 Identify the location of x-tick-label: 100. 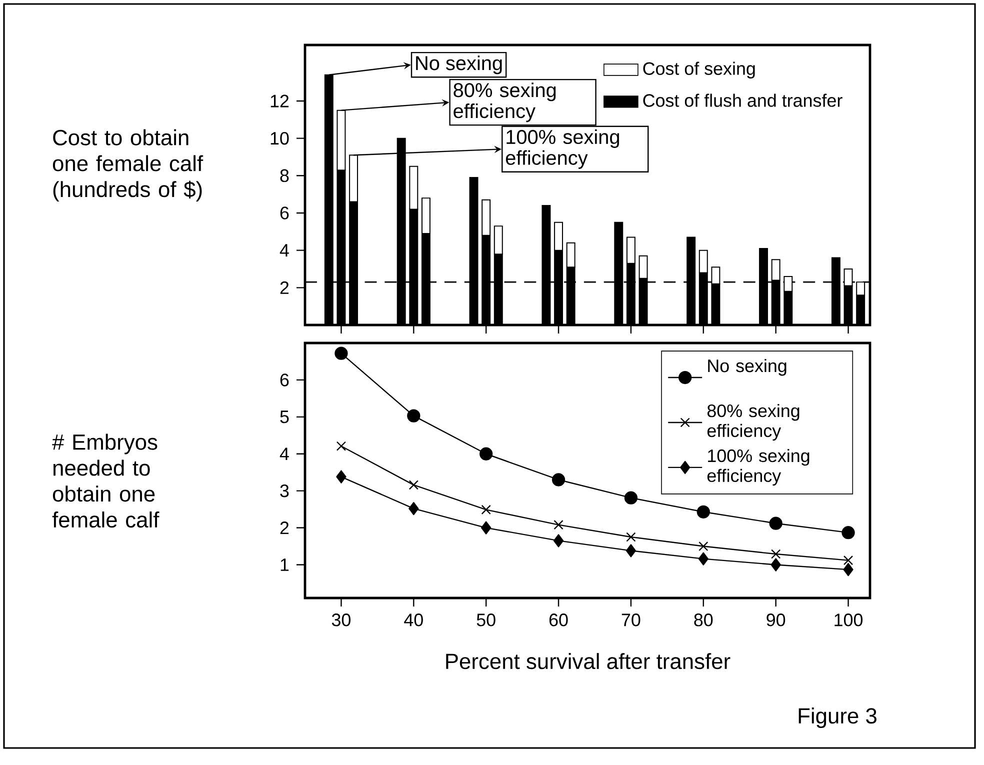
(848, 620).